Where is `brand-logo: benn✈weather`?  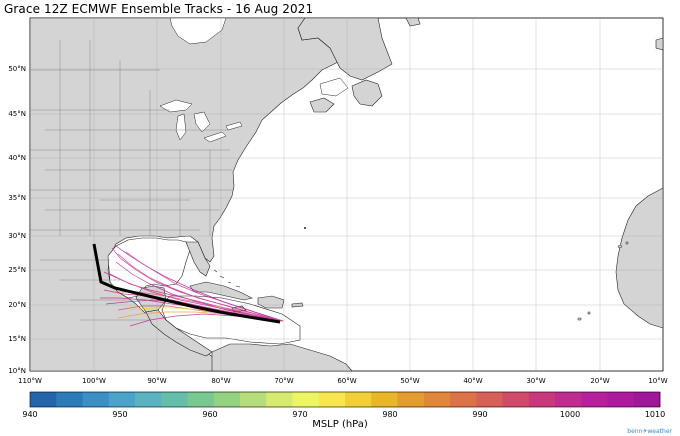
brand-logo: benn✈weather is located at coordinates (649, 431).